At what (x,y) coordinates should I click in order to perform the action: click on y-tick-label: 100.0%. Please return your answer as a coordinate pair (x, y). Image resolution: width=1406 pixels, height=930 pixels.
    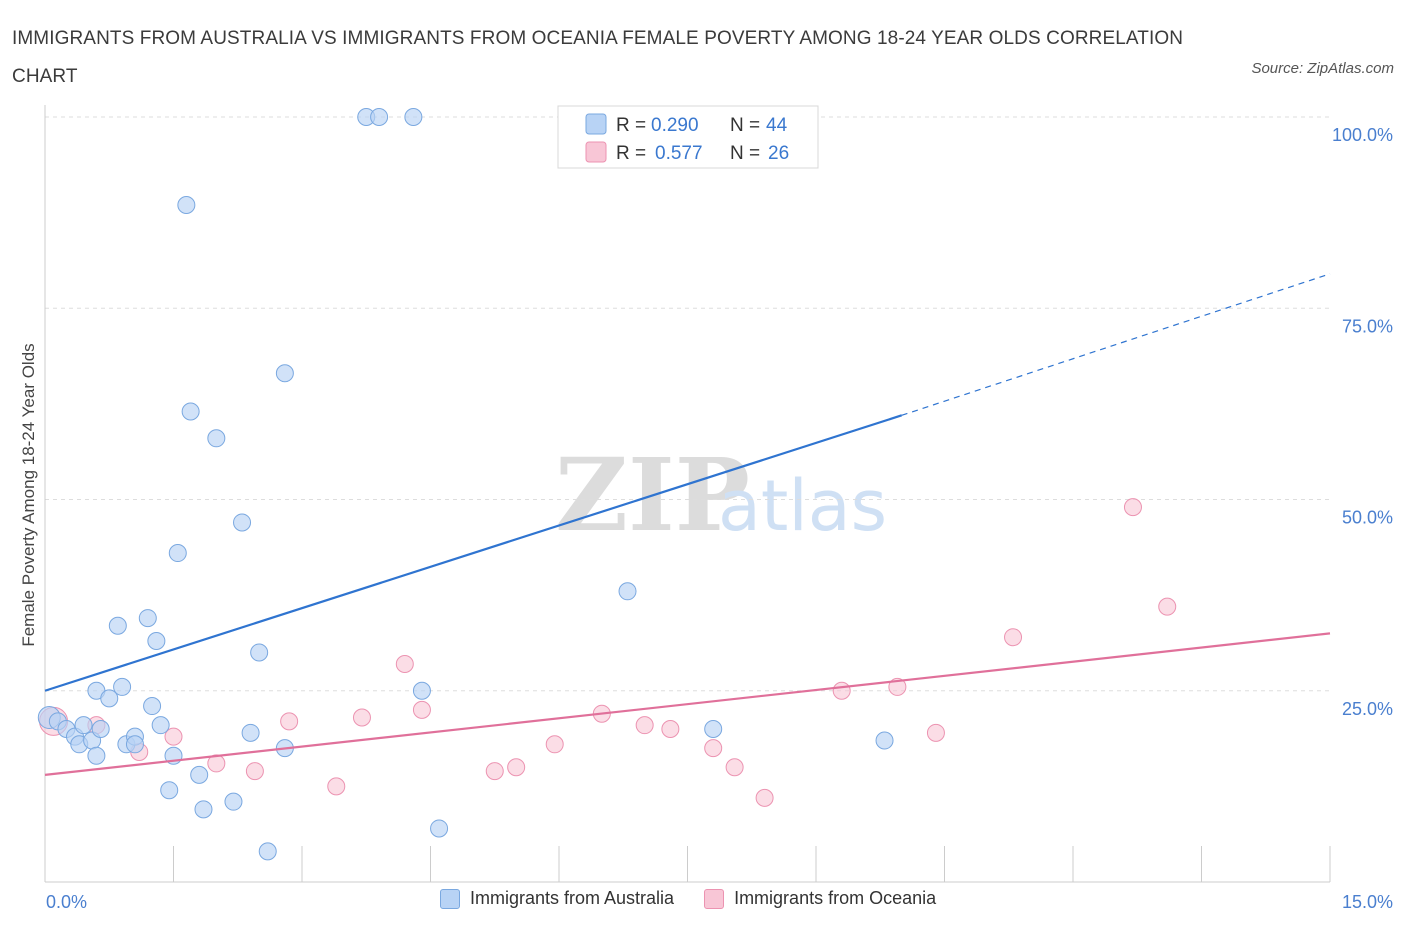
    Looking at the image, I should click on (1362, 135).